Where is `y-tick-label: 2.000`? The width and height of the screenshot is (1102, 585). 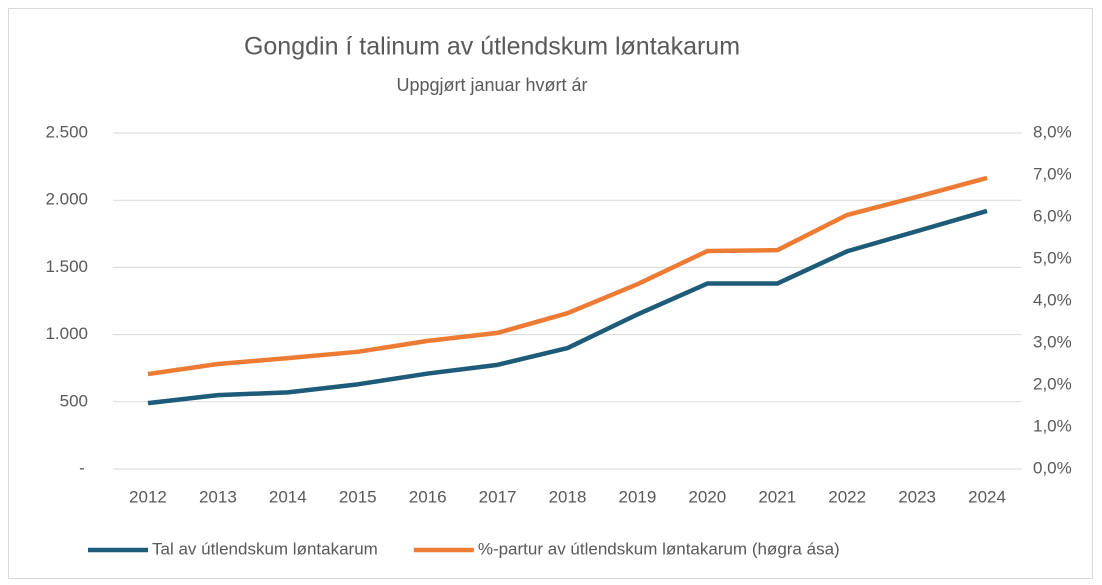
y-tick-label: 2.000 is located at coordinates (66, 199).